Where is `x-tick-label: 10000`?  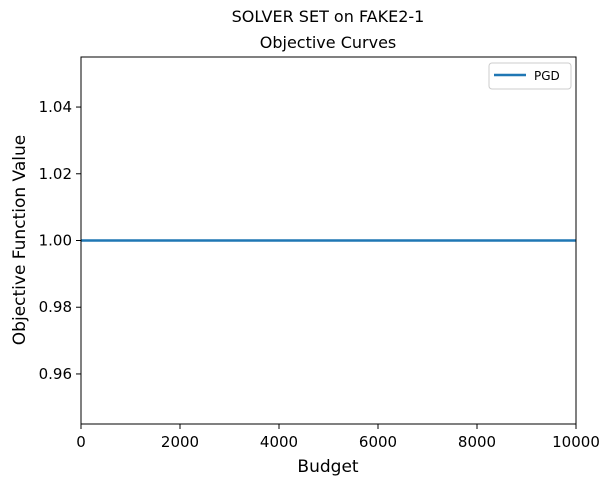 x-tick-label: 10000 is located at coordinates (576, 442).